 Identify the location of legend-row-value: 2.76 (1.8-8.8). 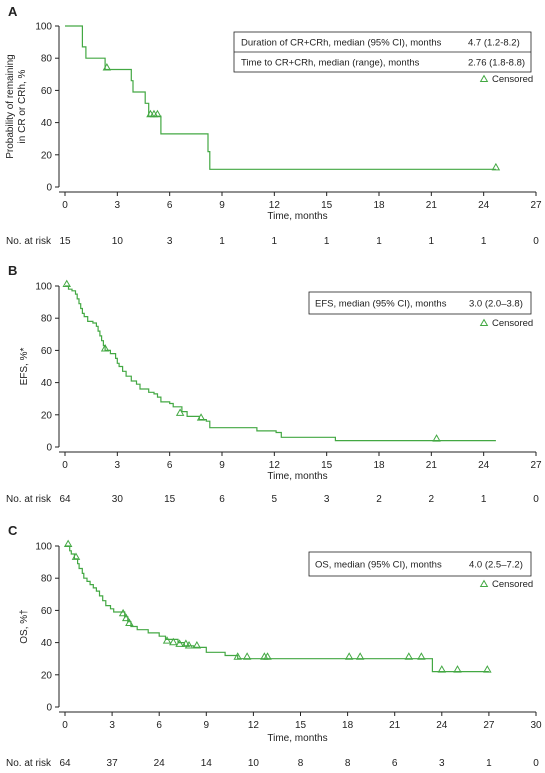
(496, 63).